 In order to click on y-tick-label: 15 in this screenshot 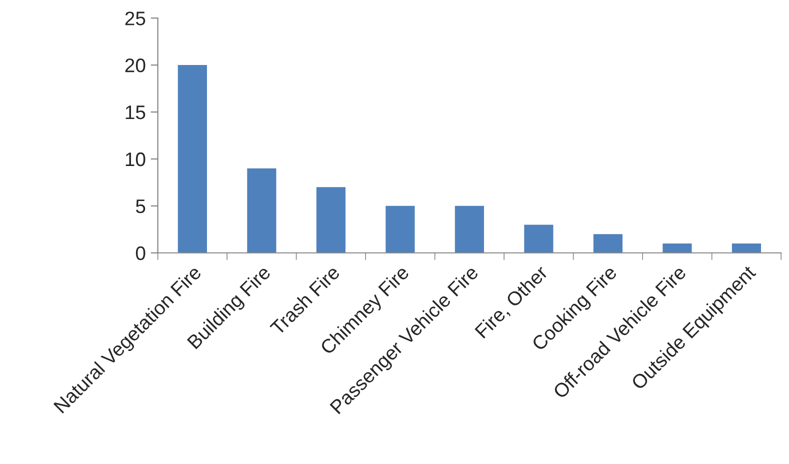, I will do `click(136, 113)`.